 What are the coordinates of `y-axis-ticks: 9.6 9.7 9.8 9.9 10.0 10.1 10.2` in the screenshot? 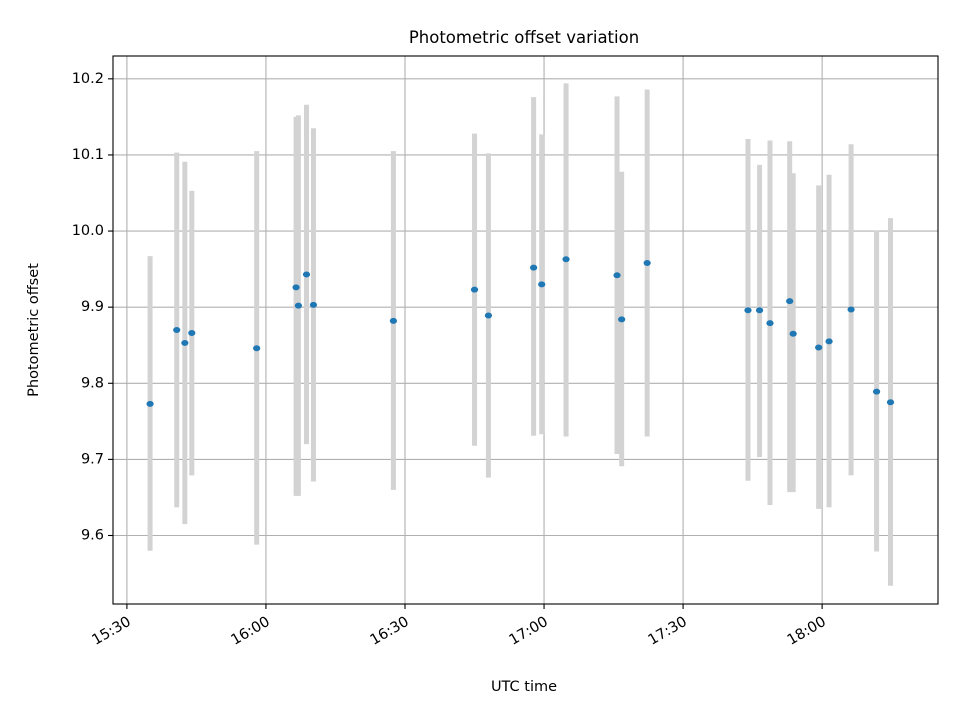 It's located at (92, 307).